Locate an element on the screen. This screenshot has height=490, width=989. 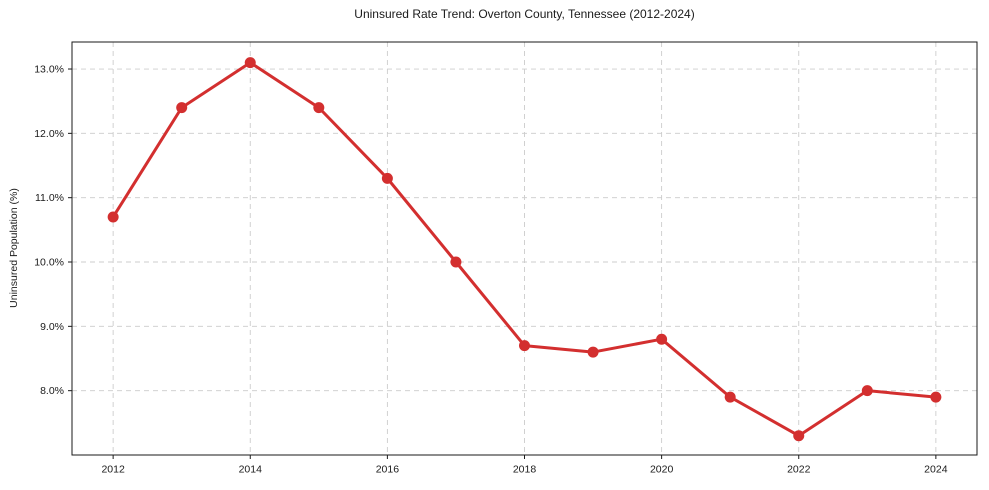
x-tick-label: 2018 is located at coordinates (525, 470).